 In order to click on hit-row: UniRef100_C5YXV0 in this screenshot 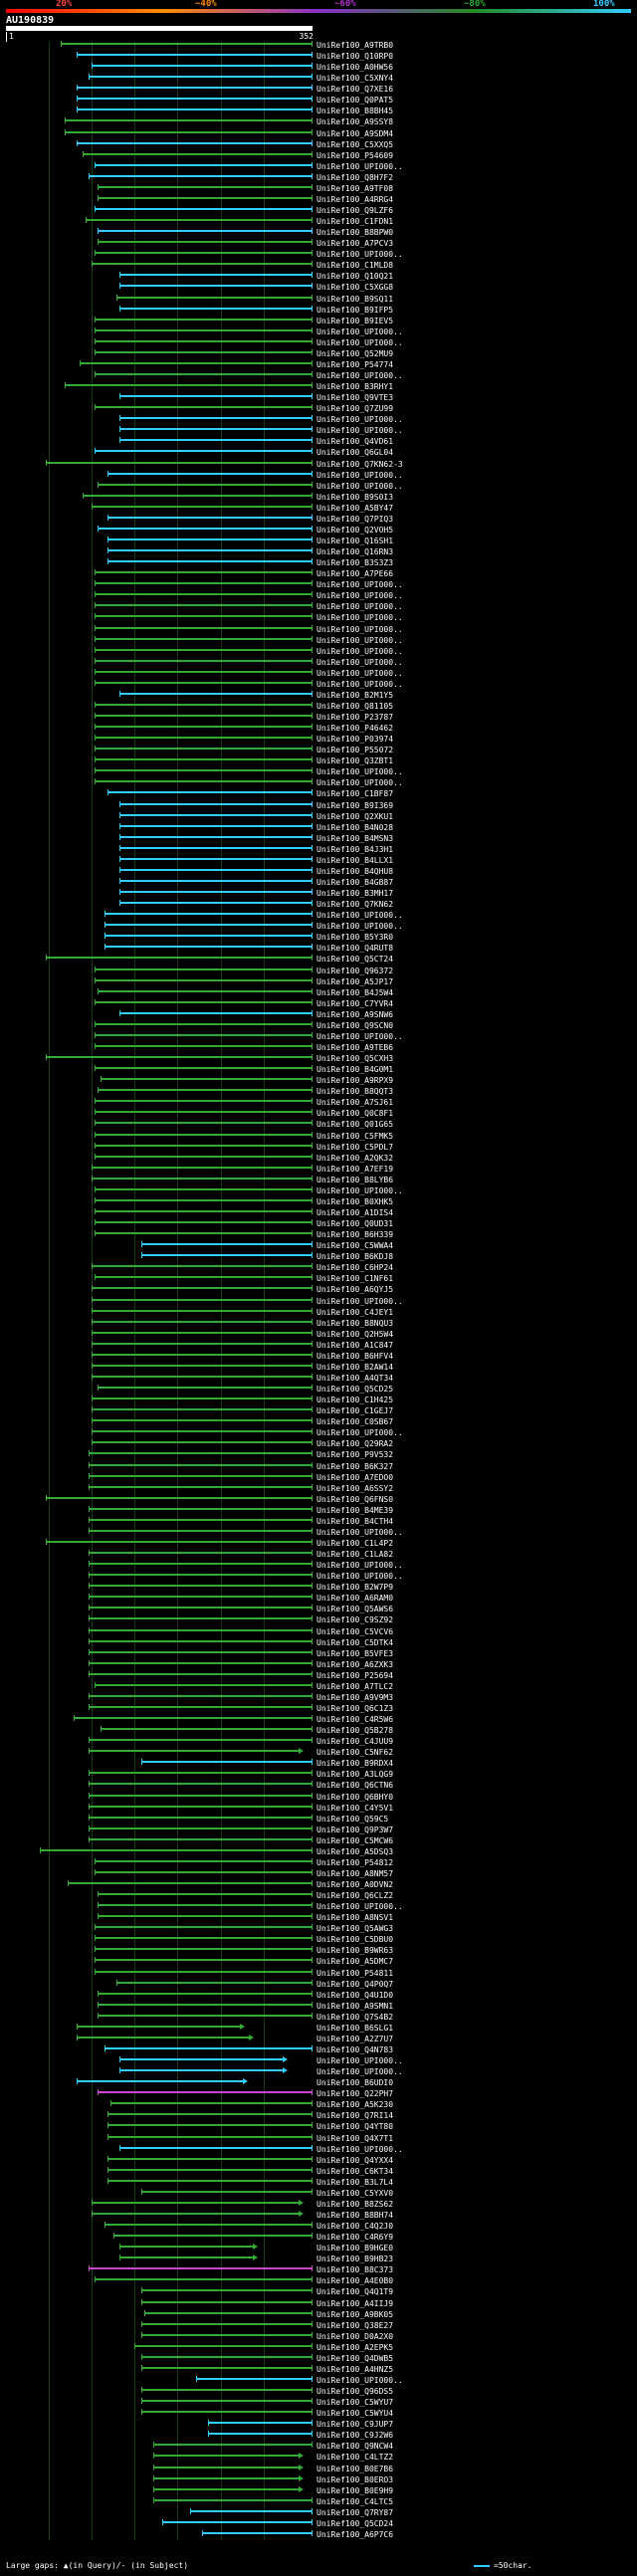, I will do `click(318, 2193)`.